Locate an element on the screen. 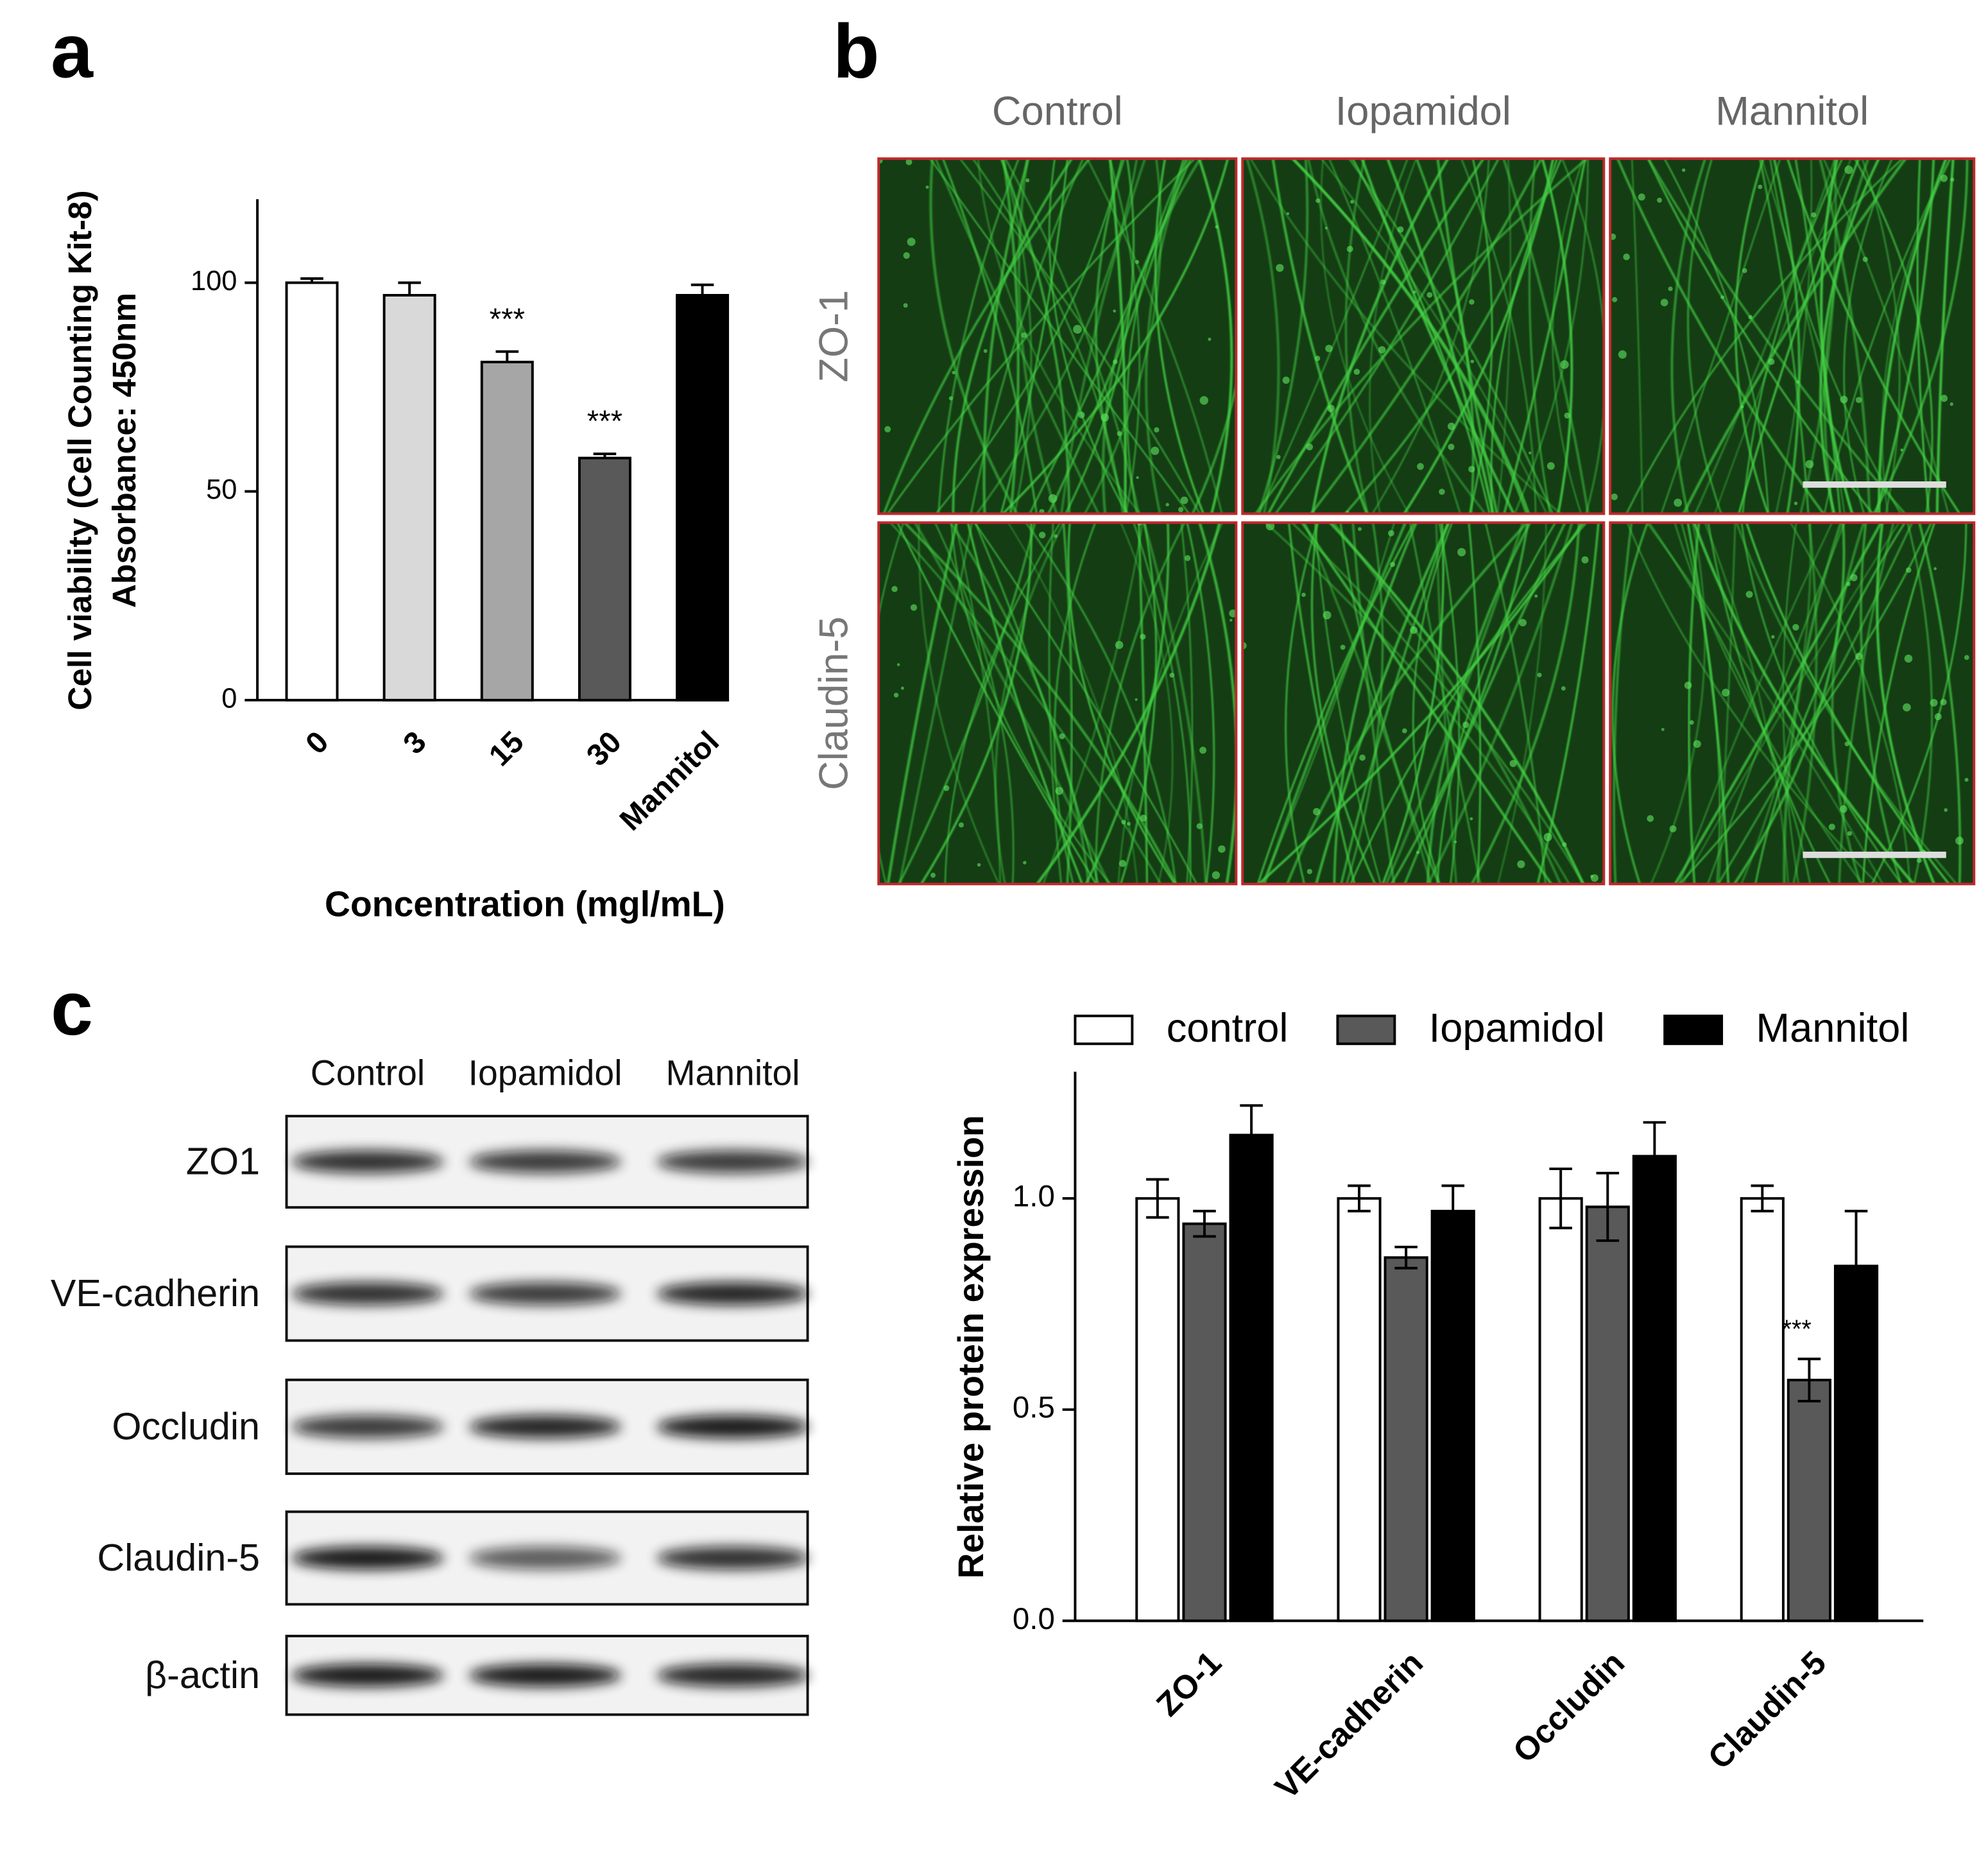 The image size is (1988, 1853). x-axis-title: Concentration (mgl/mL) is located at coordinates (525, 904).